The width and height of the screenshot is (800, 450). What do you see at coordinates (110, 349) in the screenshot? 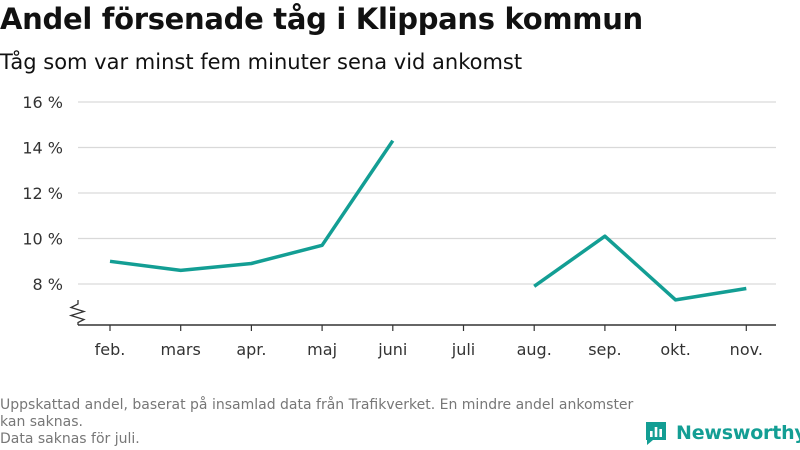
I see `x-tick-label: feb.` at bounding box center [110, 349].